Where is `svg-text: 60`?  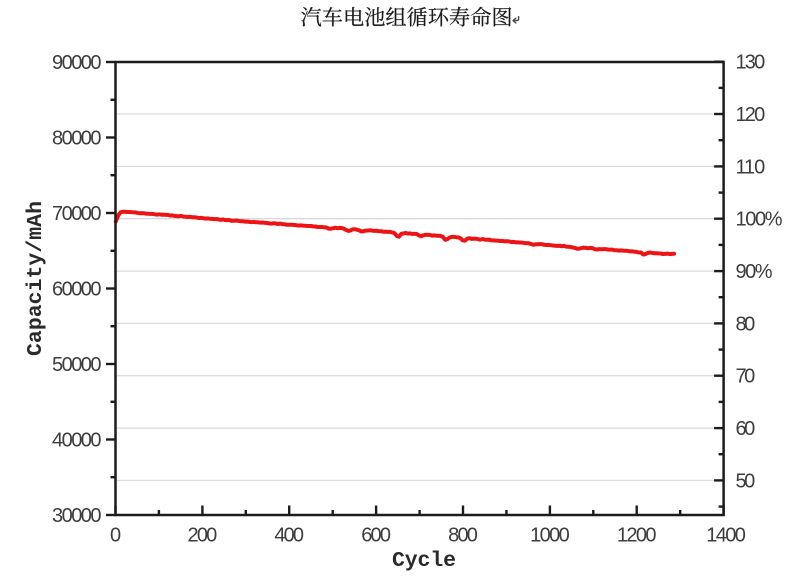
svg-text: 60 is located at coordinates (746, 429).